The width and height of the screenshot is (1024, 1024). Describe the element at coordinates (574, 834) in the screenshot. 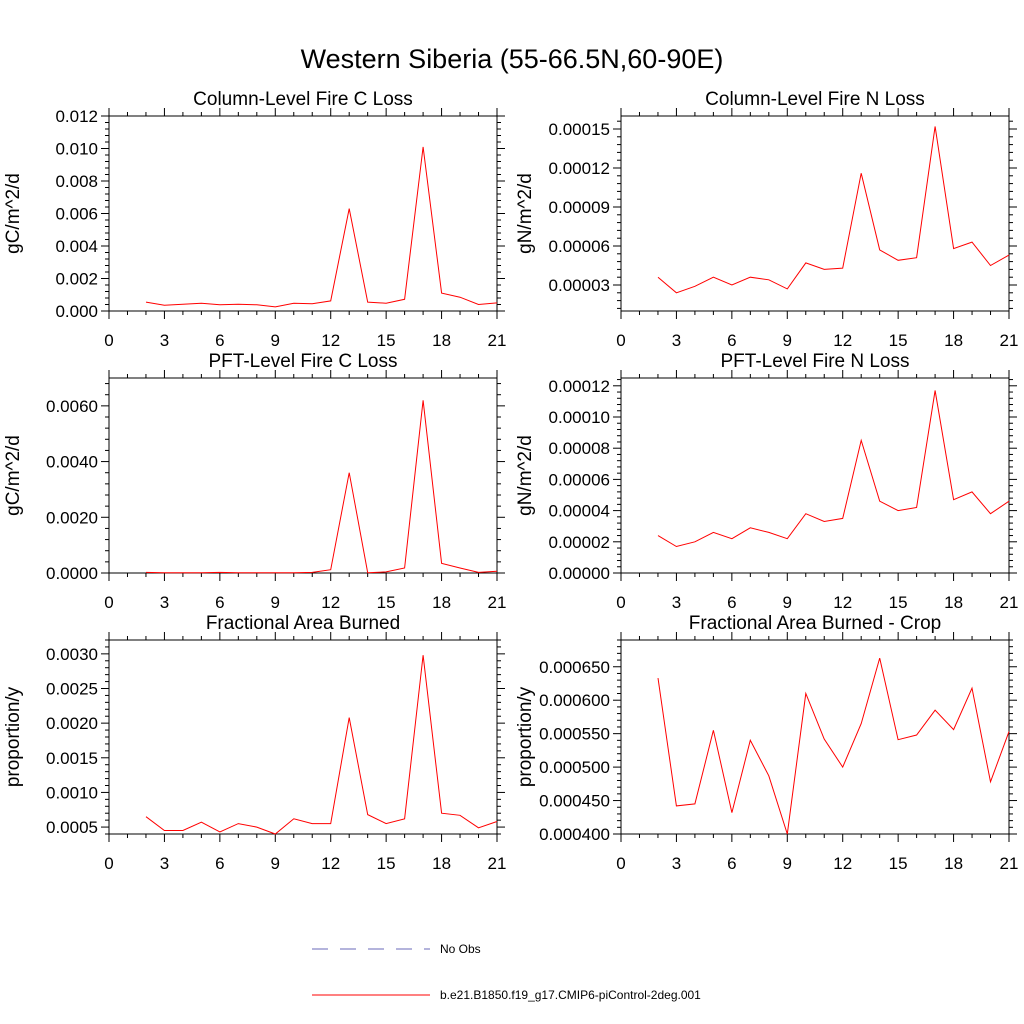

I see `y-tick-label: 0.000400` at that location.